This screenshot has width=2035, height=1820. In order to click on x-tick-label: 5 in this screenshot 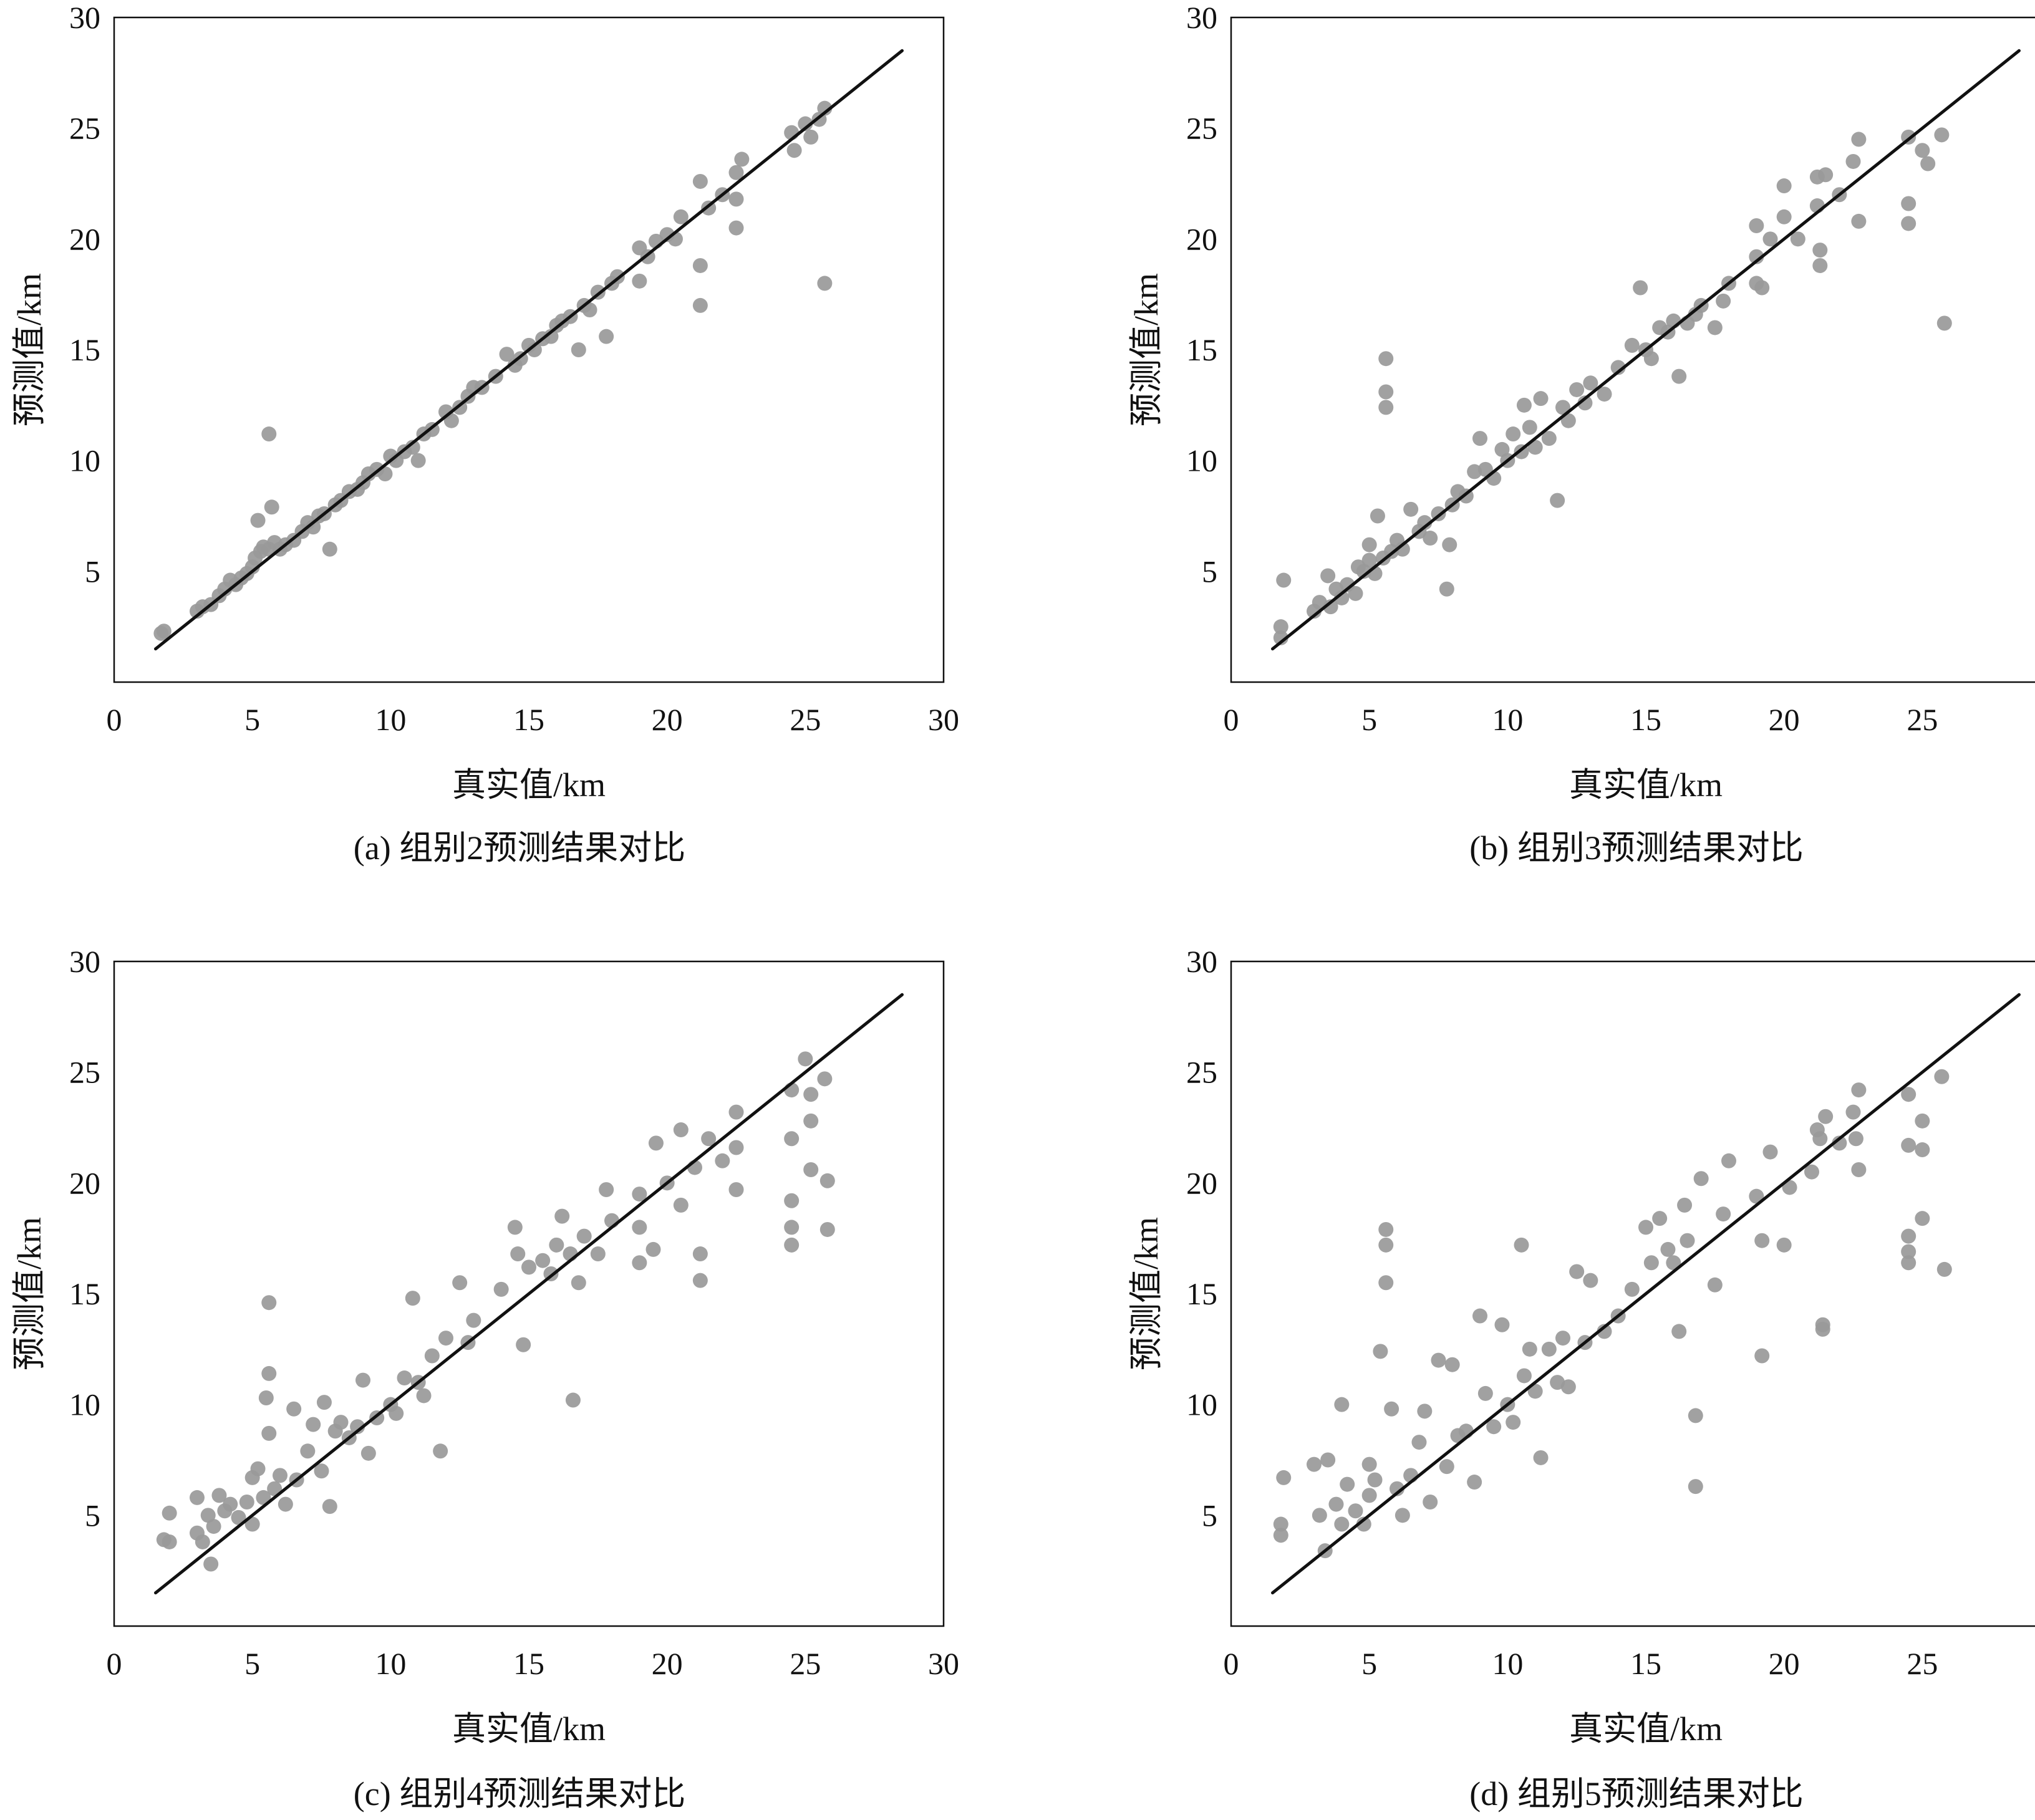, I will do `click(252, 1663)`.